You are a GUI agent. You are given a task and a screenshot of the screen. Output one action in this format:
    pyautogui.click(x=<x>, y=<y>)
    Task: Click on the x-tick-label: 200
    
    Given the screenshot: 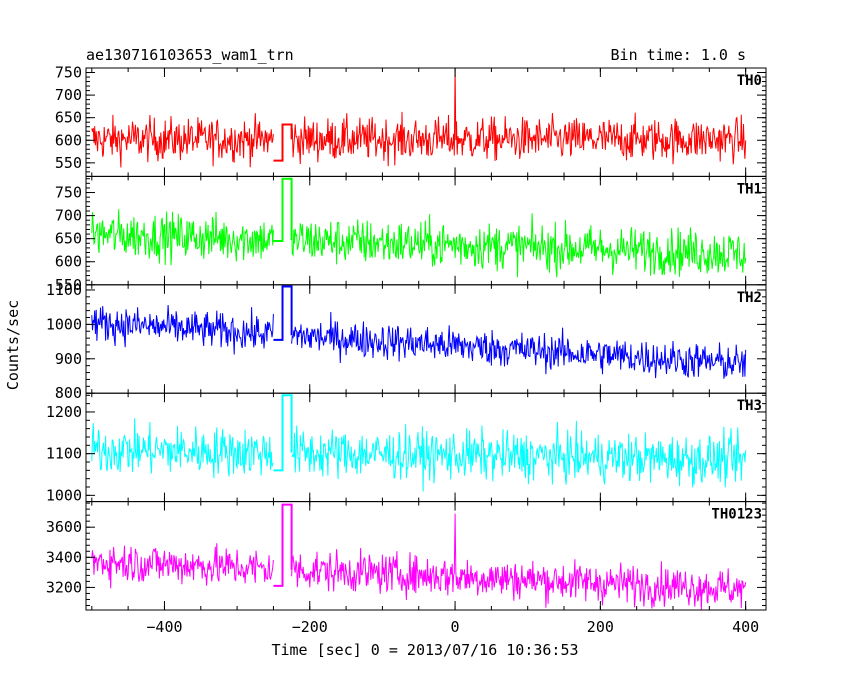 What is the action you would take?
    pyautogui.click(x=600, y=627)
    